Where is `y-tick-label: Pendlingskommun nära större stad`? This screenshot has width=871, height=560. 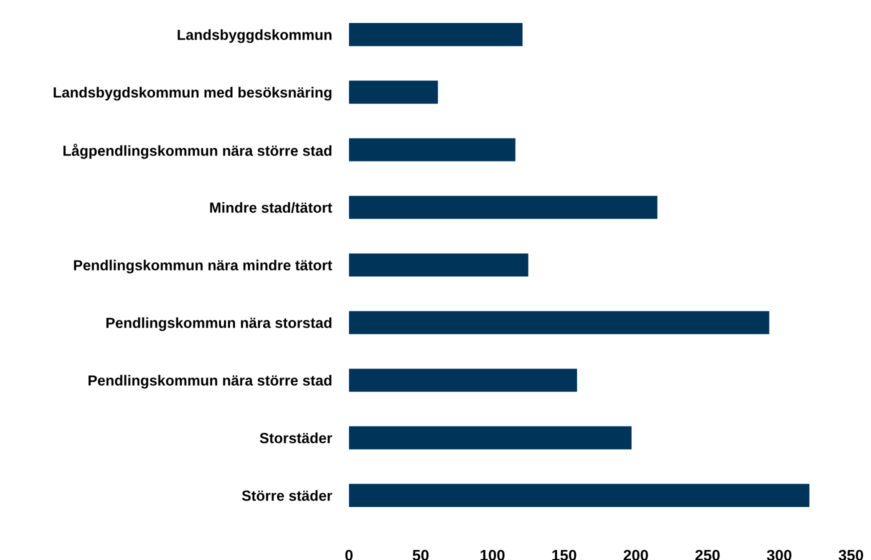 y-tick-label: Pendlingskommun nära större stad is located at coordinates (210, 381).